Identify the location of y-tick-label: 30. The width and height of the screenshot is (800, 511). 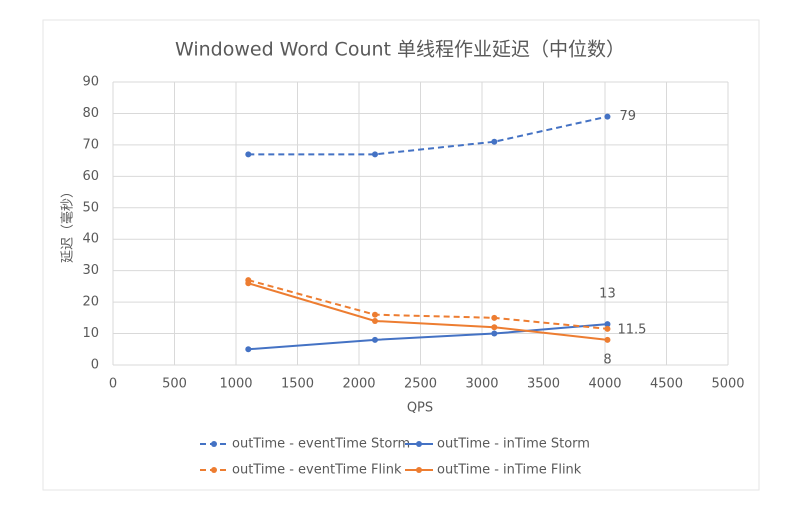
(90, 270).